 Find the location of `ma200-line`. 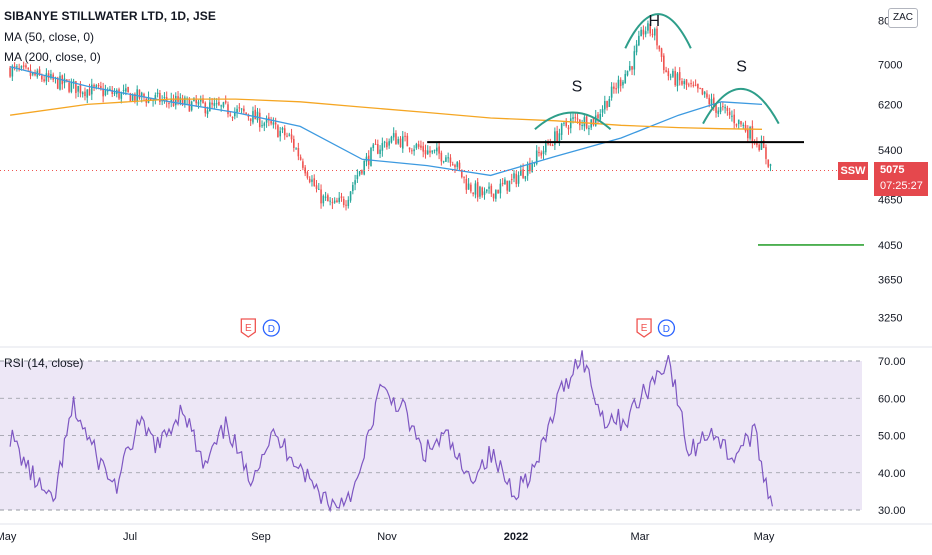

ma200-line is located at coordinates (386, 114).